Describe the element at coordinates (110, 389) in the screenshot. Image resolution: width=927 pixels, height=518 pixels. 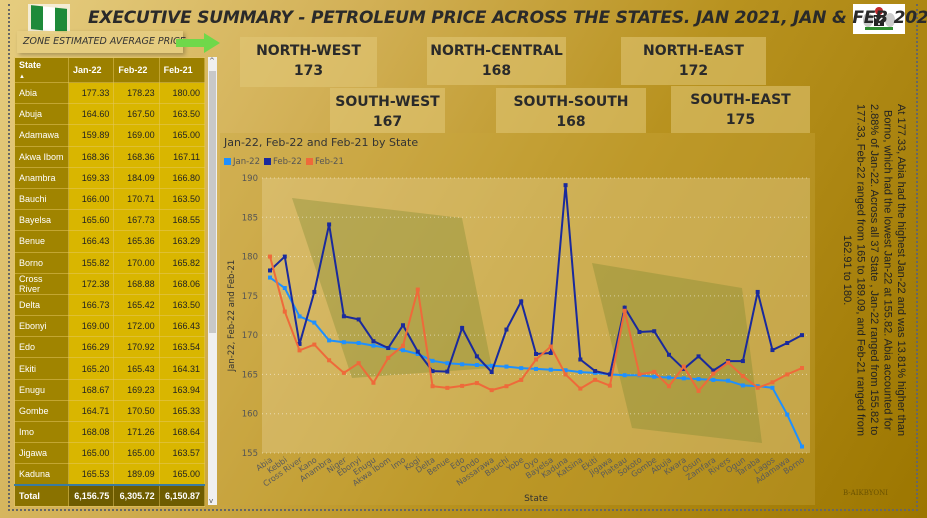
I see `table-row: Enugu 168.67 169.23 163.94` at that location.